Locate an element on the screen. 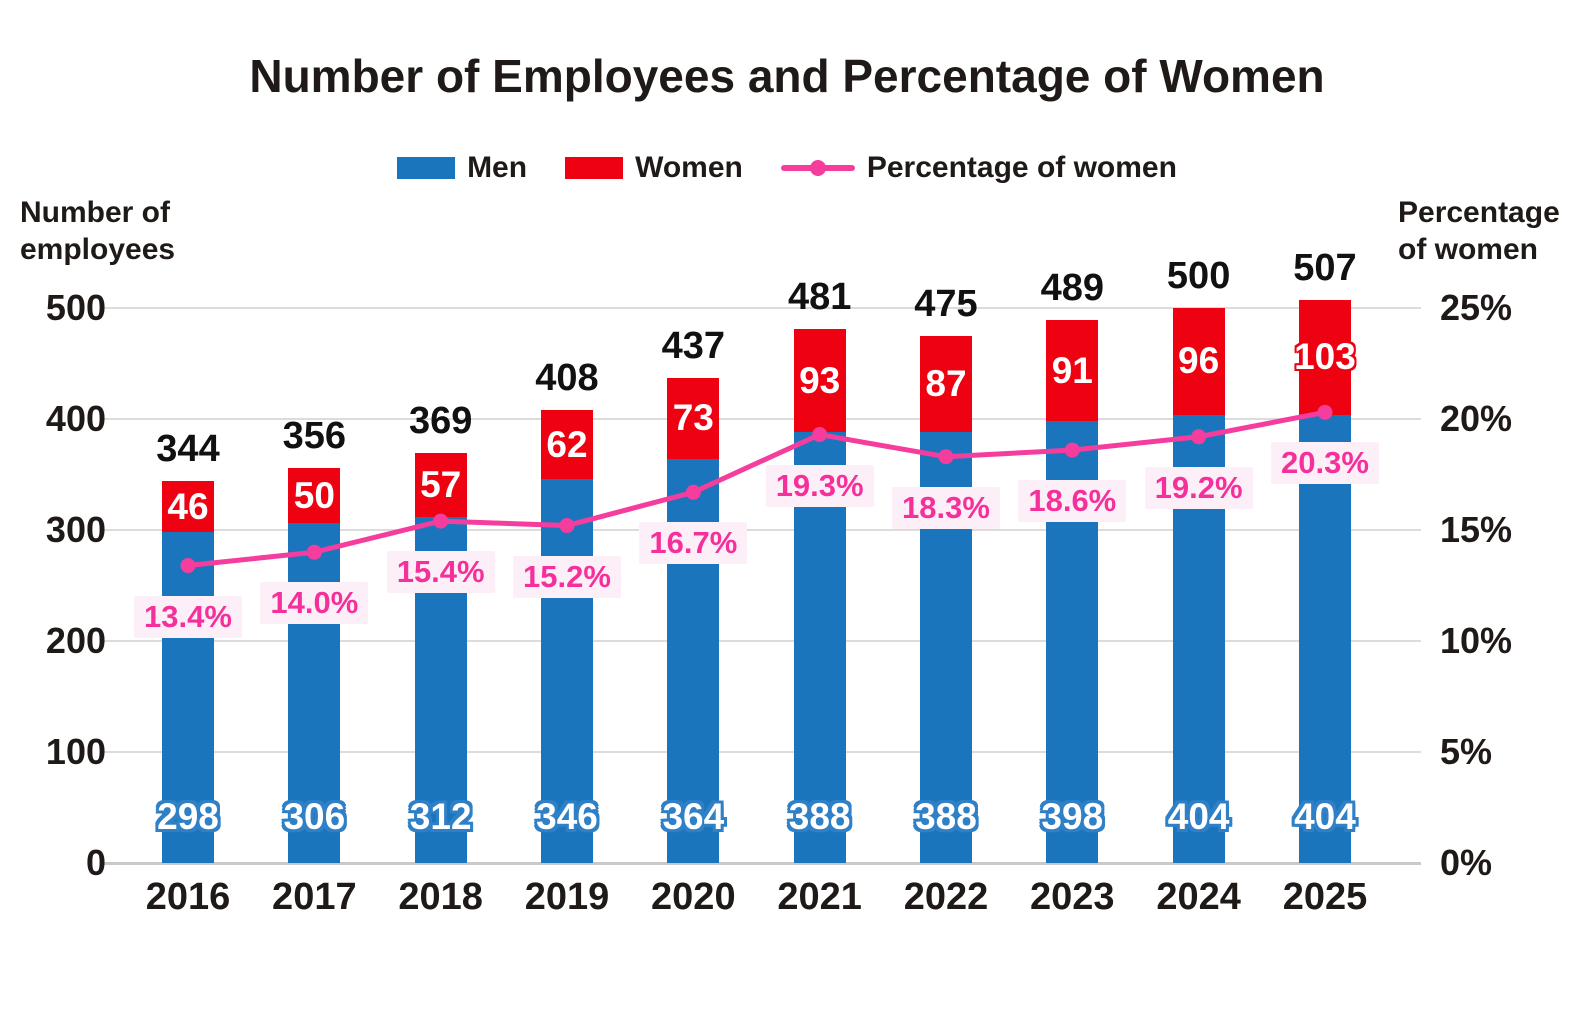 Image resolution: width=1574 pixels, height=1024 pixels. women-value-label: 73 is located at coordinates (693, 418).